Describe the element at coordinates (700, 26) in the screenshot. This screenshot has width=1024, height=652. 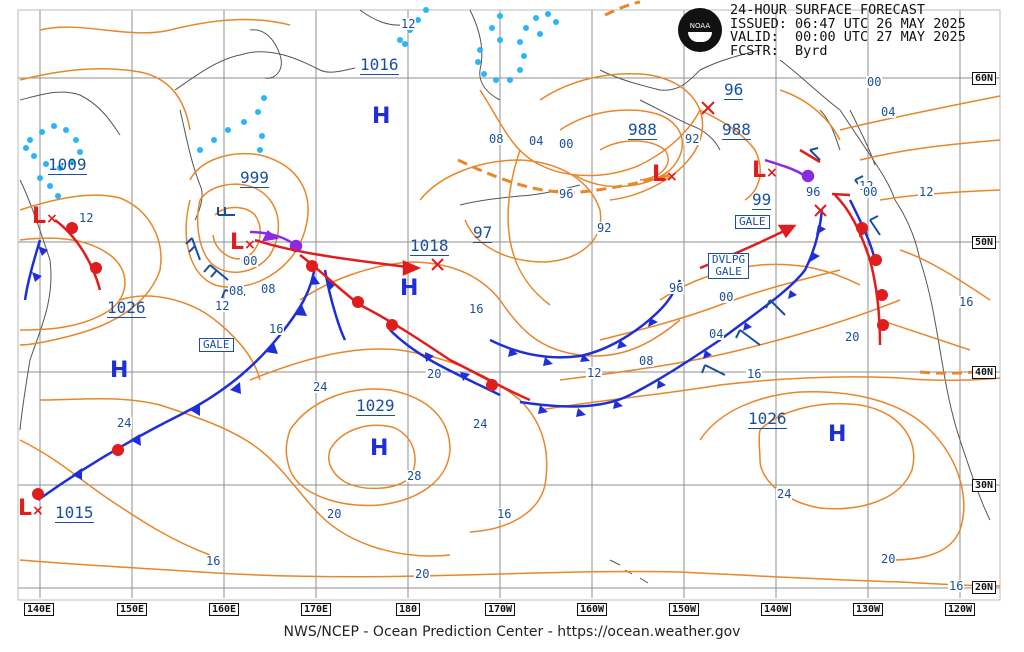
I see `logo-text: NOAA` at that location.